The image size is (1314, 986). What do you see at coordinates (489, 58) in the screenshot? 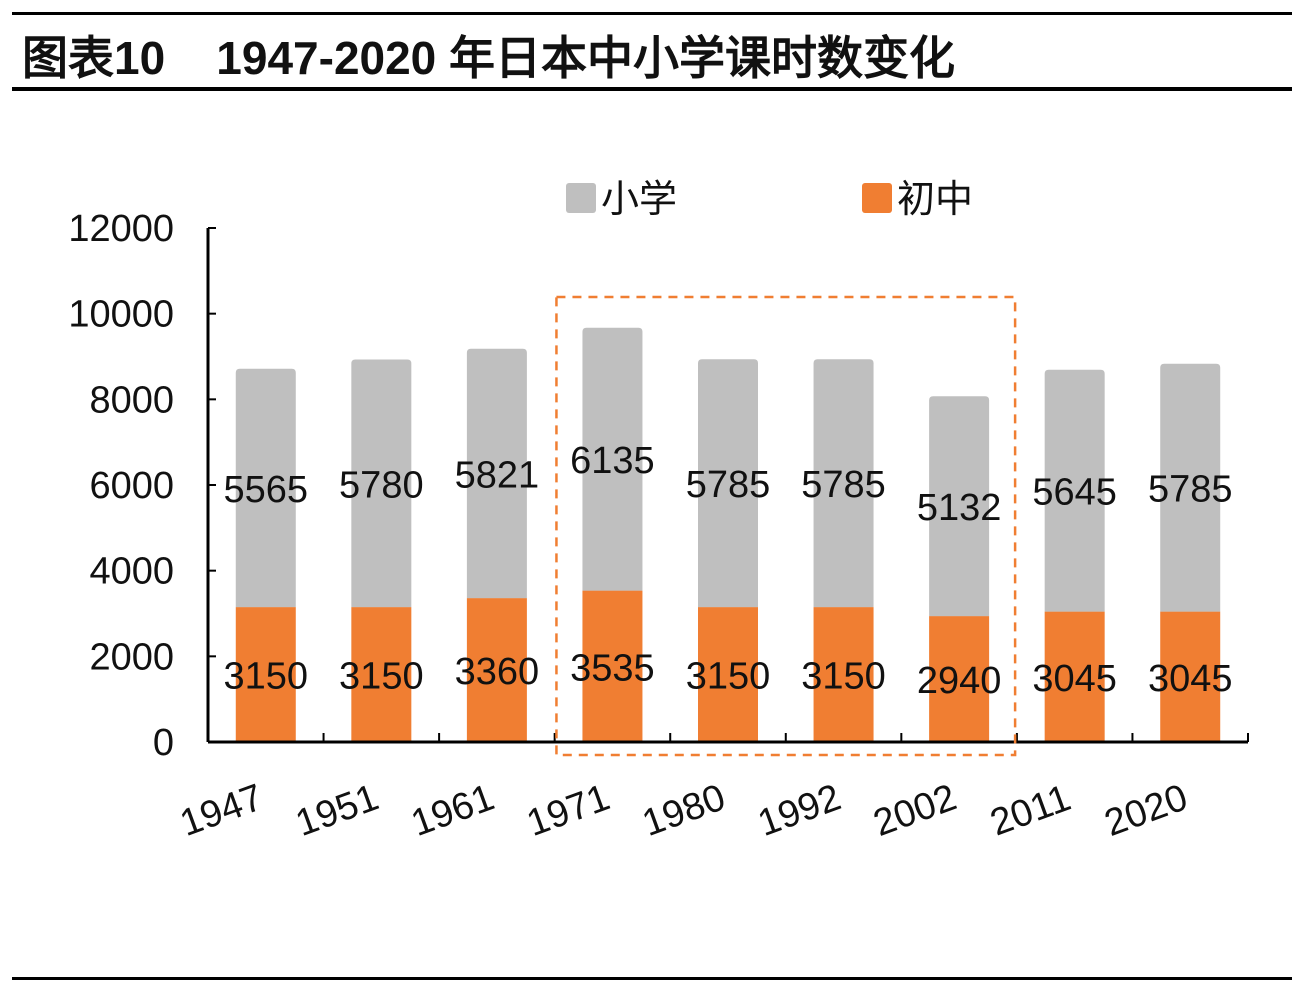
I see `figure-title: 图表10 1947-2020 年日本中小学课时数变化` at bounding box center [489, 58].